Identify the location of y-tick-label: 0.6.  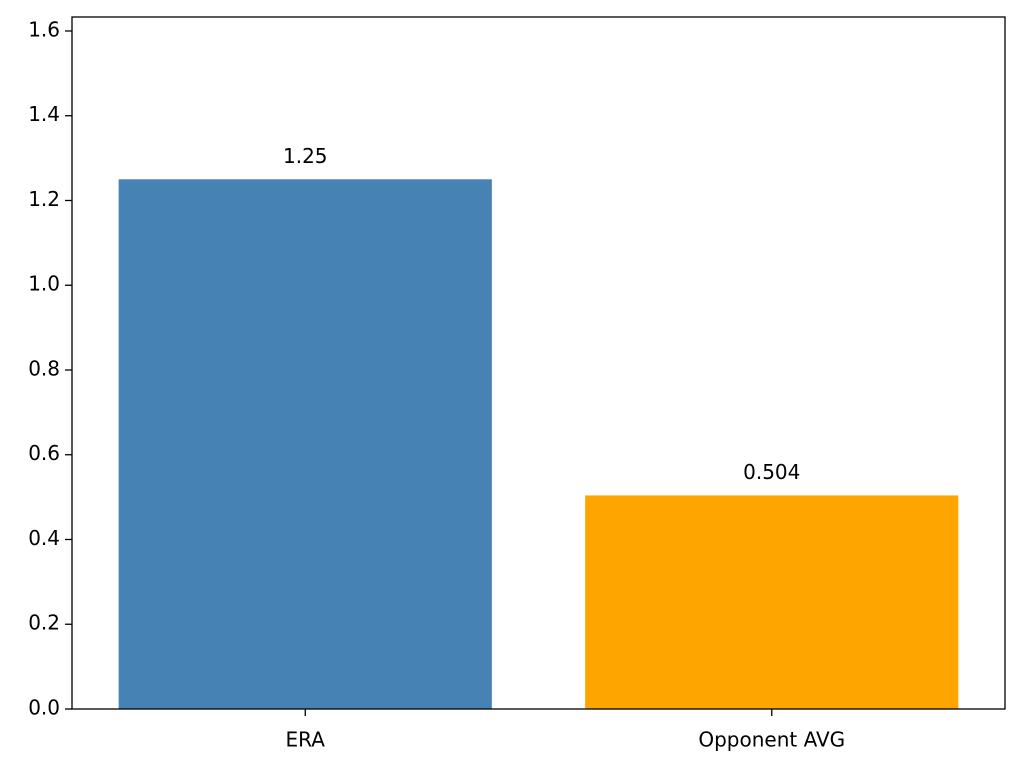
(44, 453).